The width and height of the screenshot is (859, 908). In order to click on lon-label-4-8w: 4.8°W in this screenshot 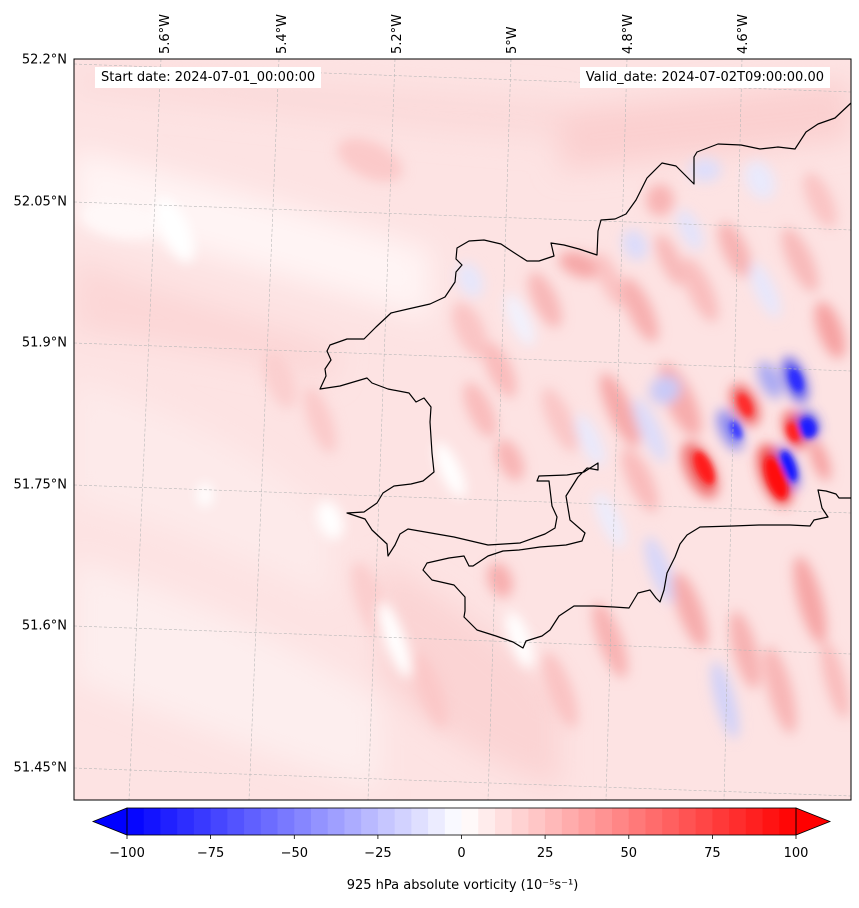, I will do `click(628, 34)`.